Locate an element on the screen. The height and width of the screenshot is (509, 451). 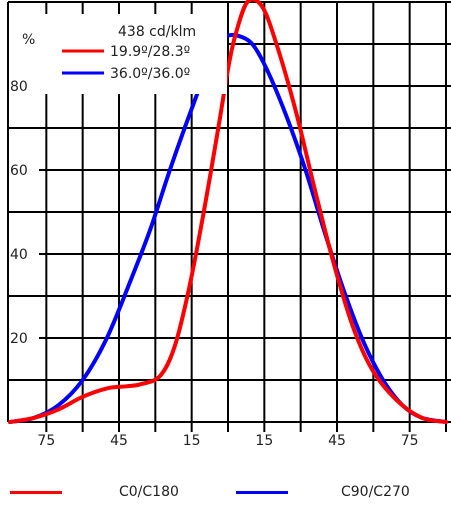
legend-entry-label: 36.0º/36.0º is located at coordinates (150, 74).